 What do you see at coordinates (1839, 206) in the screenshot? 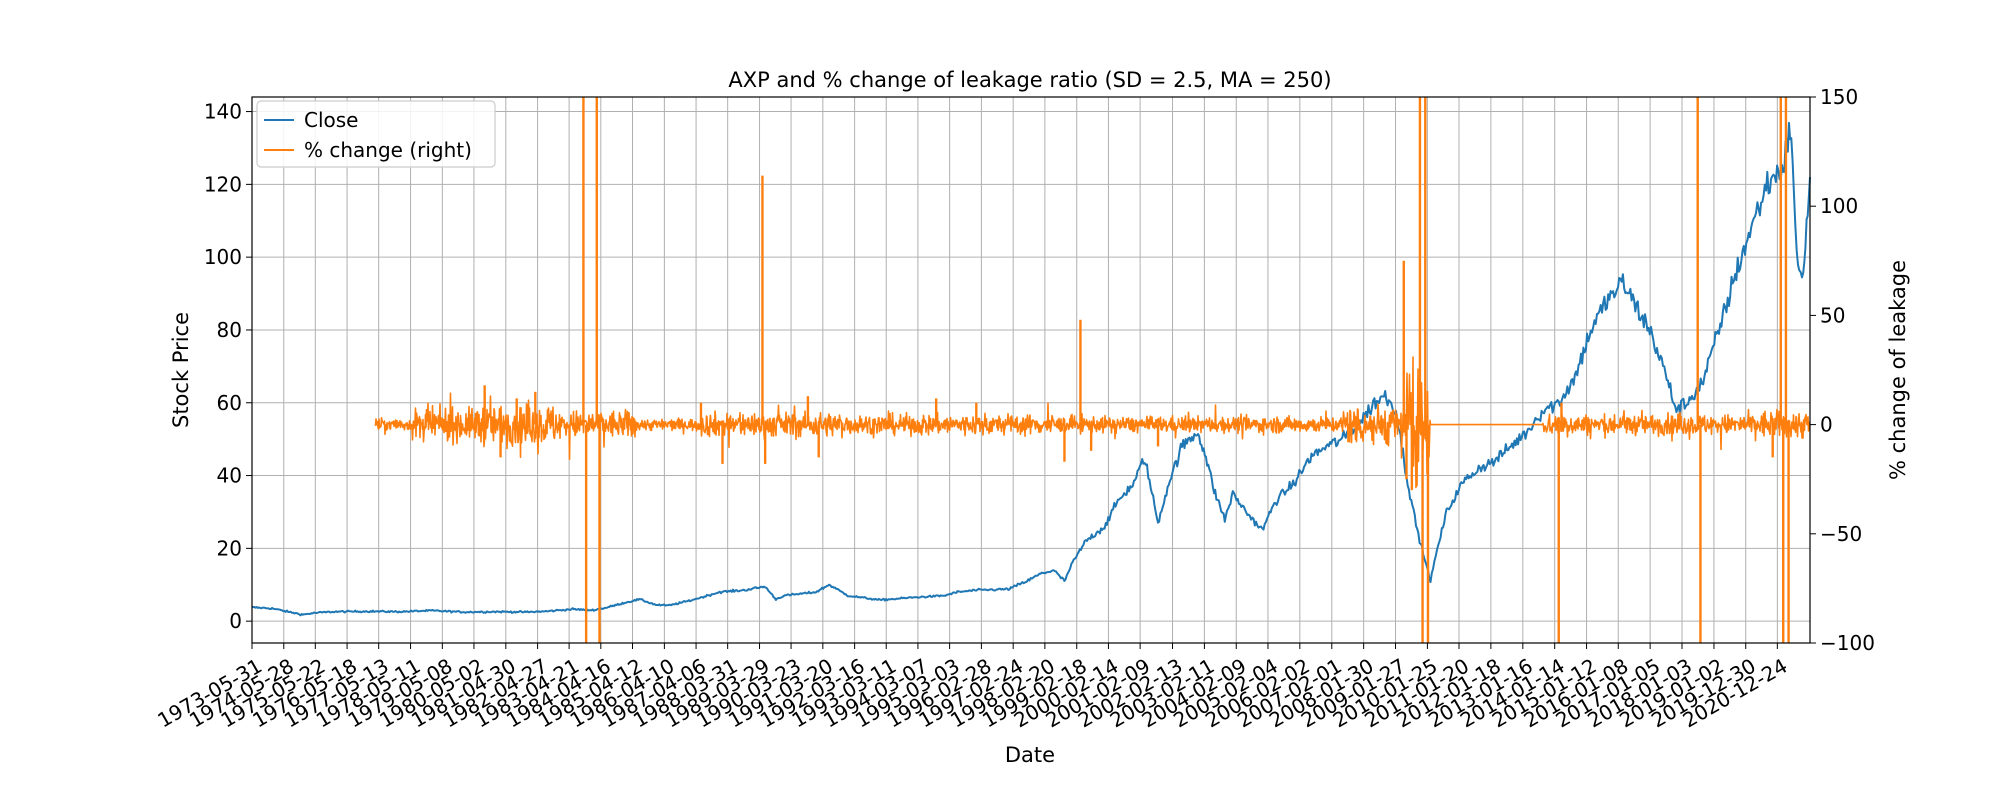
I see `y2-tick-label: 100` at bounding box center [1839, 206].